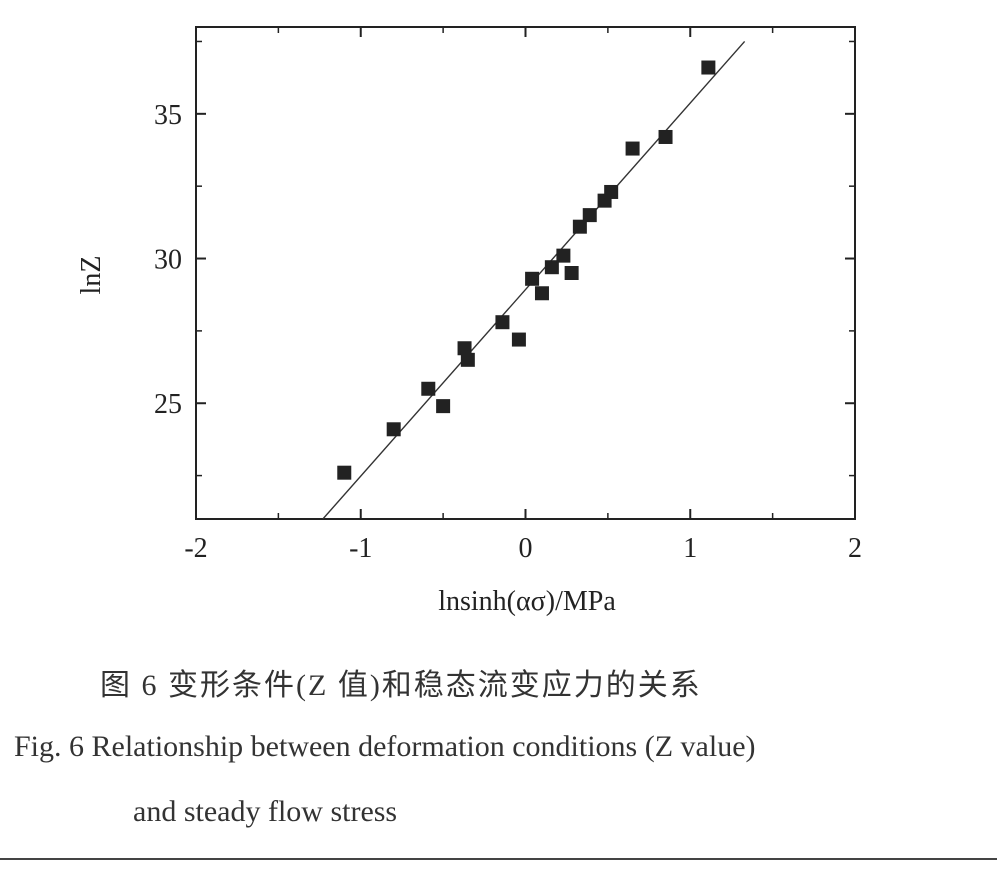 This screenshot has height=870, width=997. Describe the element at coordinates (690, 548) in the screenshot. I see `x-tick-label: 1` at that location.